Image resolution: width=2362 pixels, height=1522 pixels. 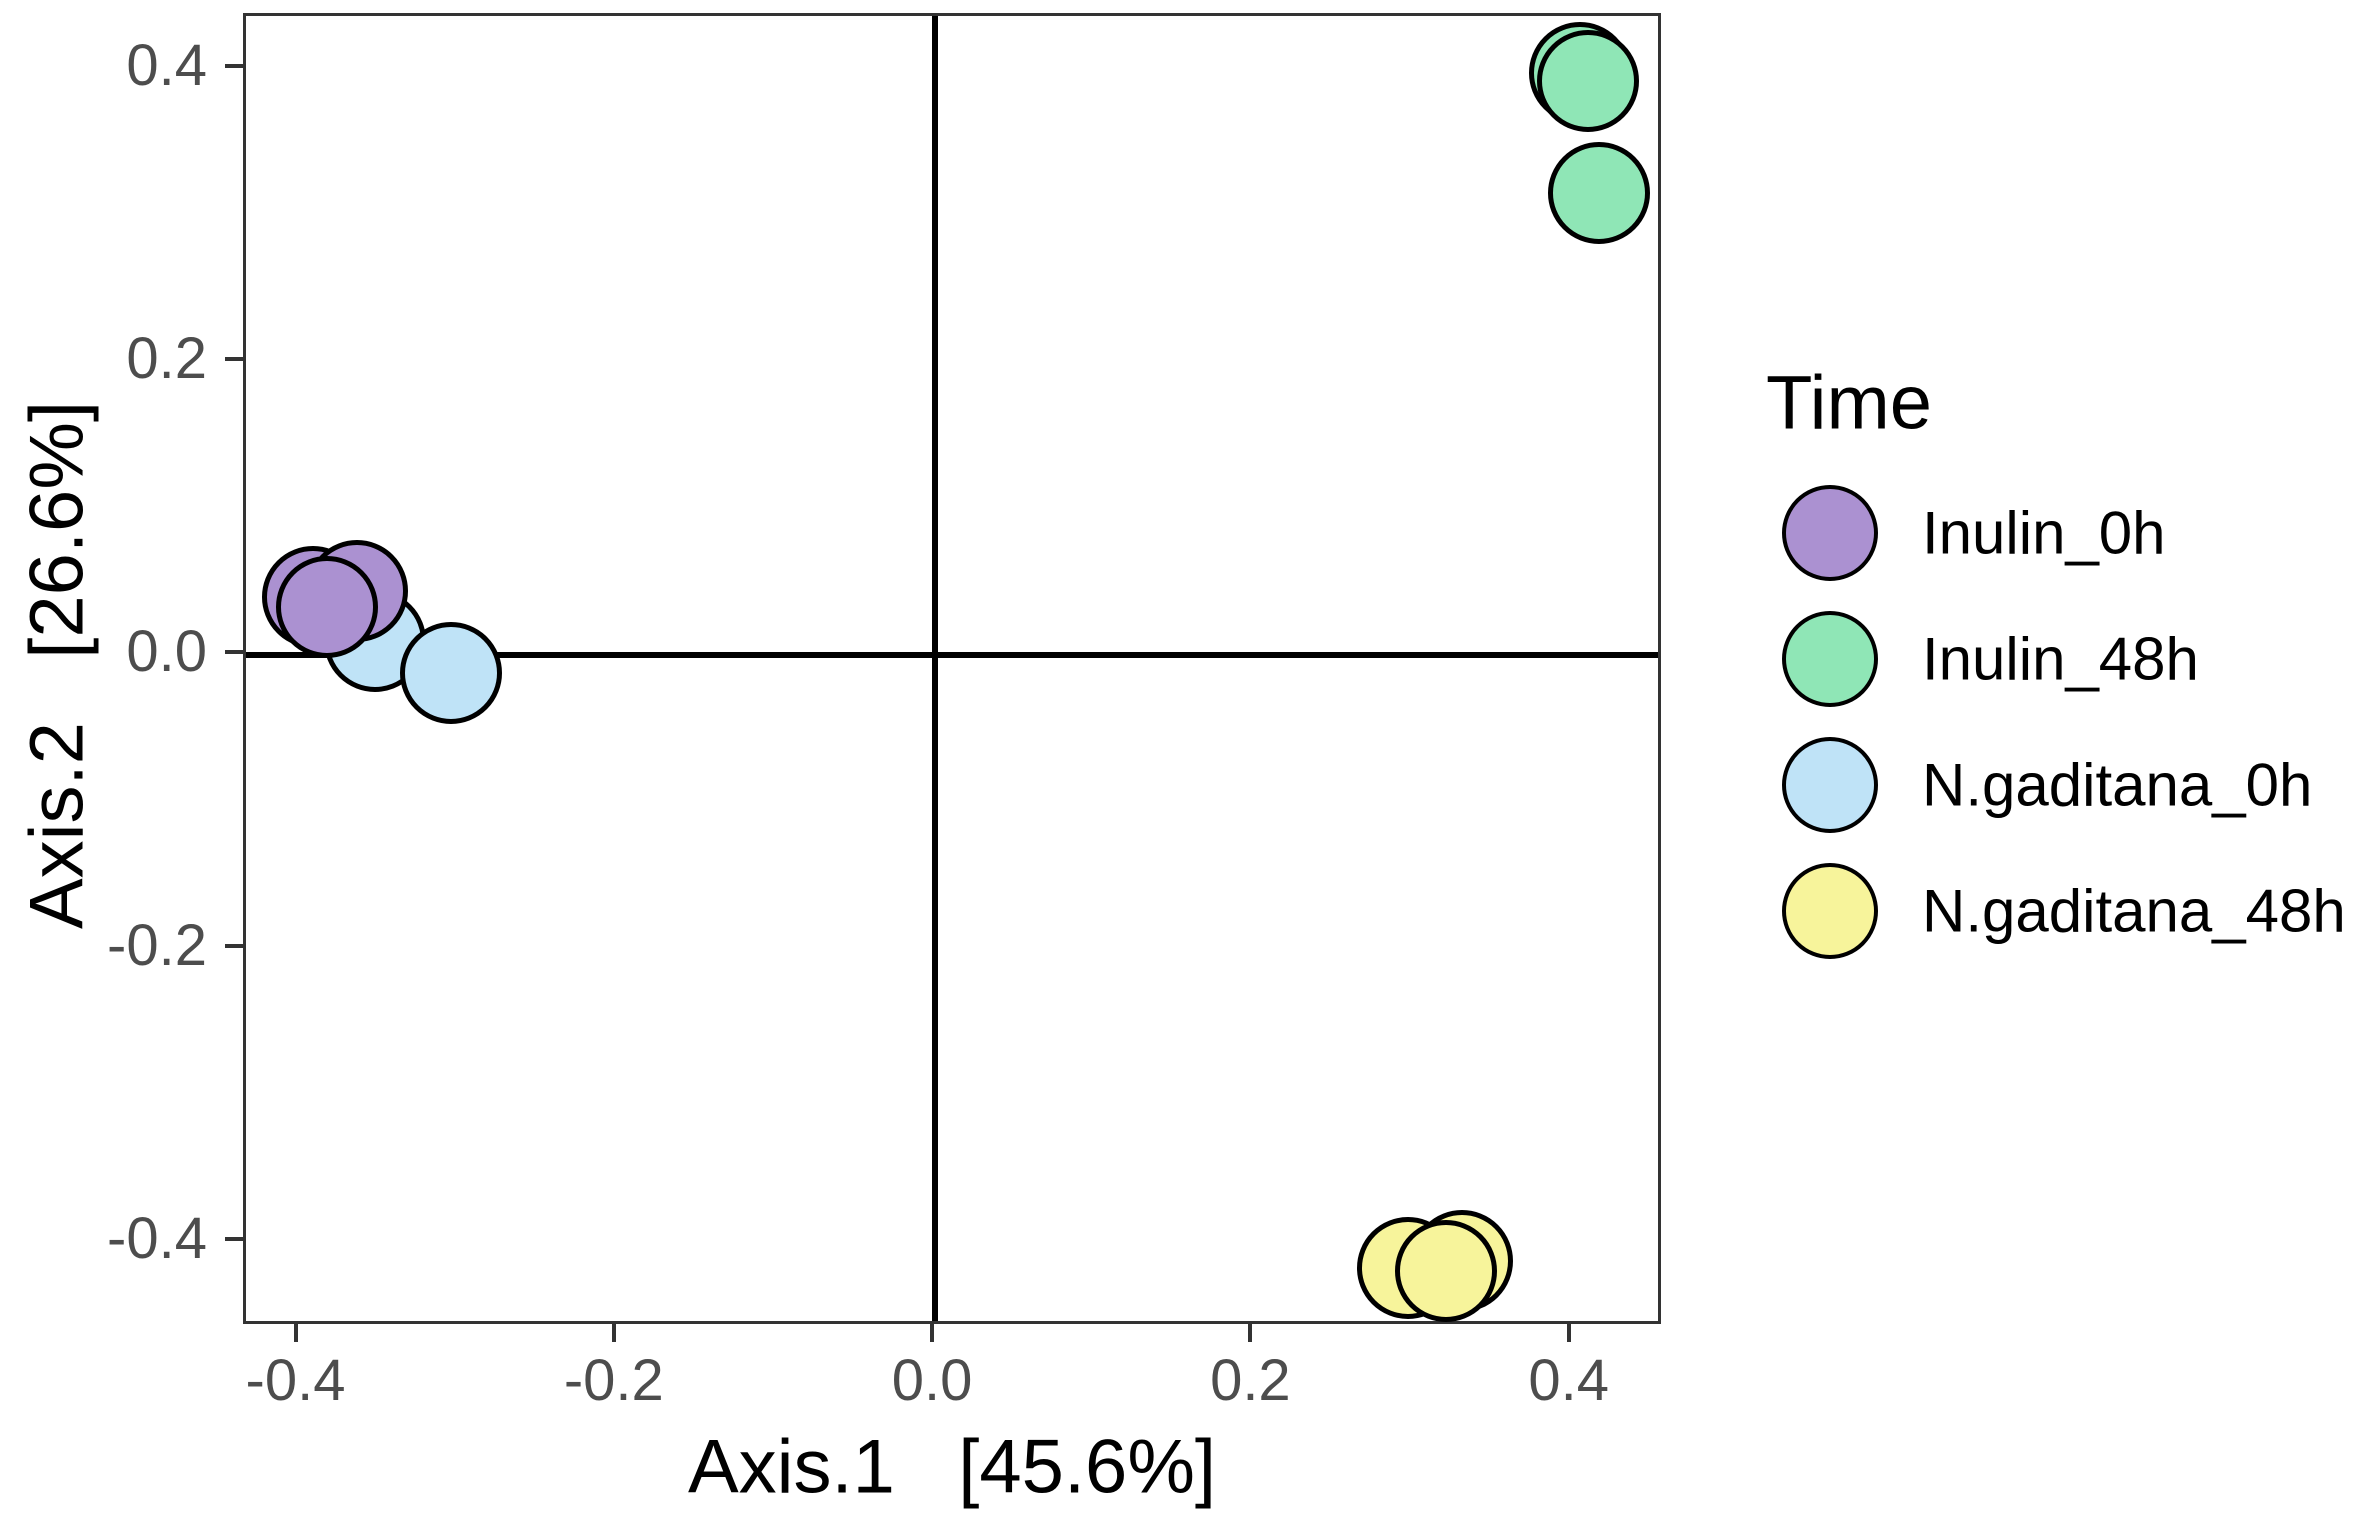 What do you see at coordinates (451, 672) in the screenshot?
I see `data-point-n-gaditana-0h` at bounding box center [451, 672].